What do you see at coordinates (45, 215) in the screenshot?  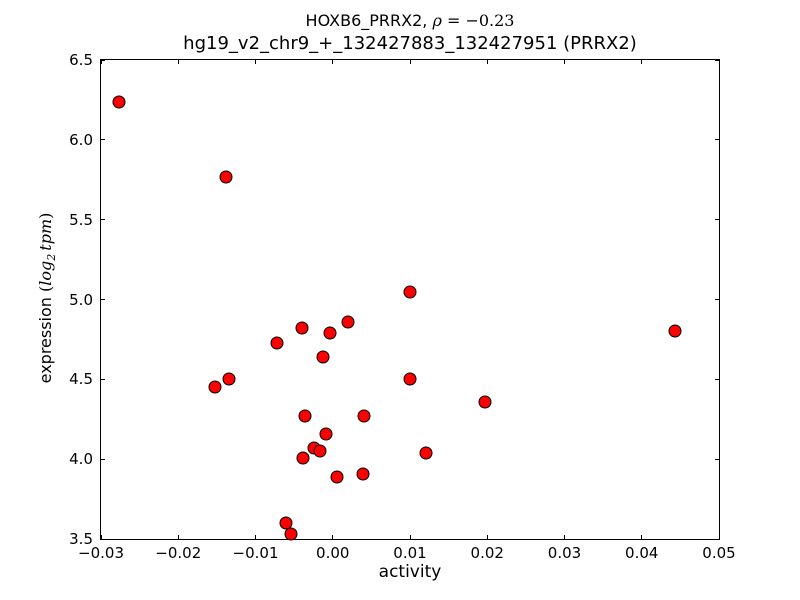 I see `y-axis-label-paren-close: )` at bounding box center [45, 215].